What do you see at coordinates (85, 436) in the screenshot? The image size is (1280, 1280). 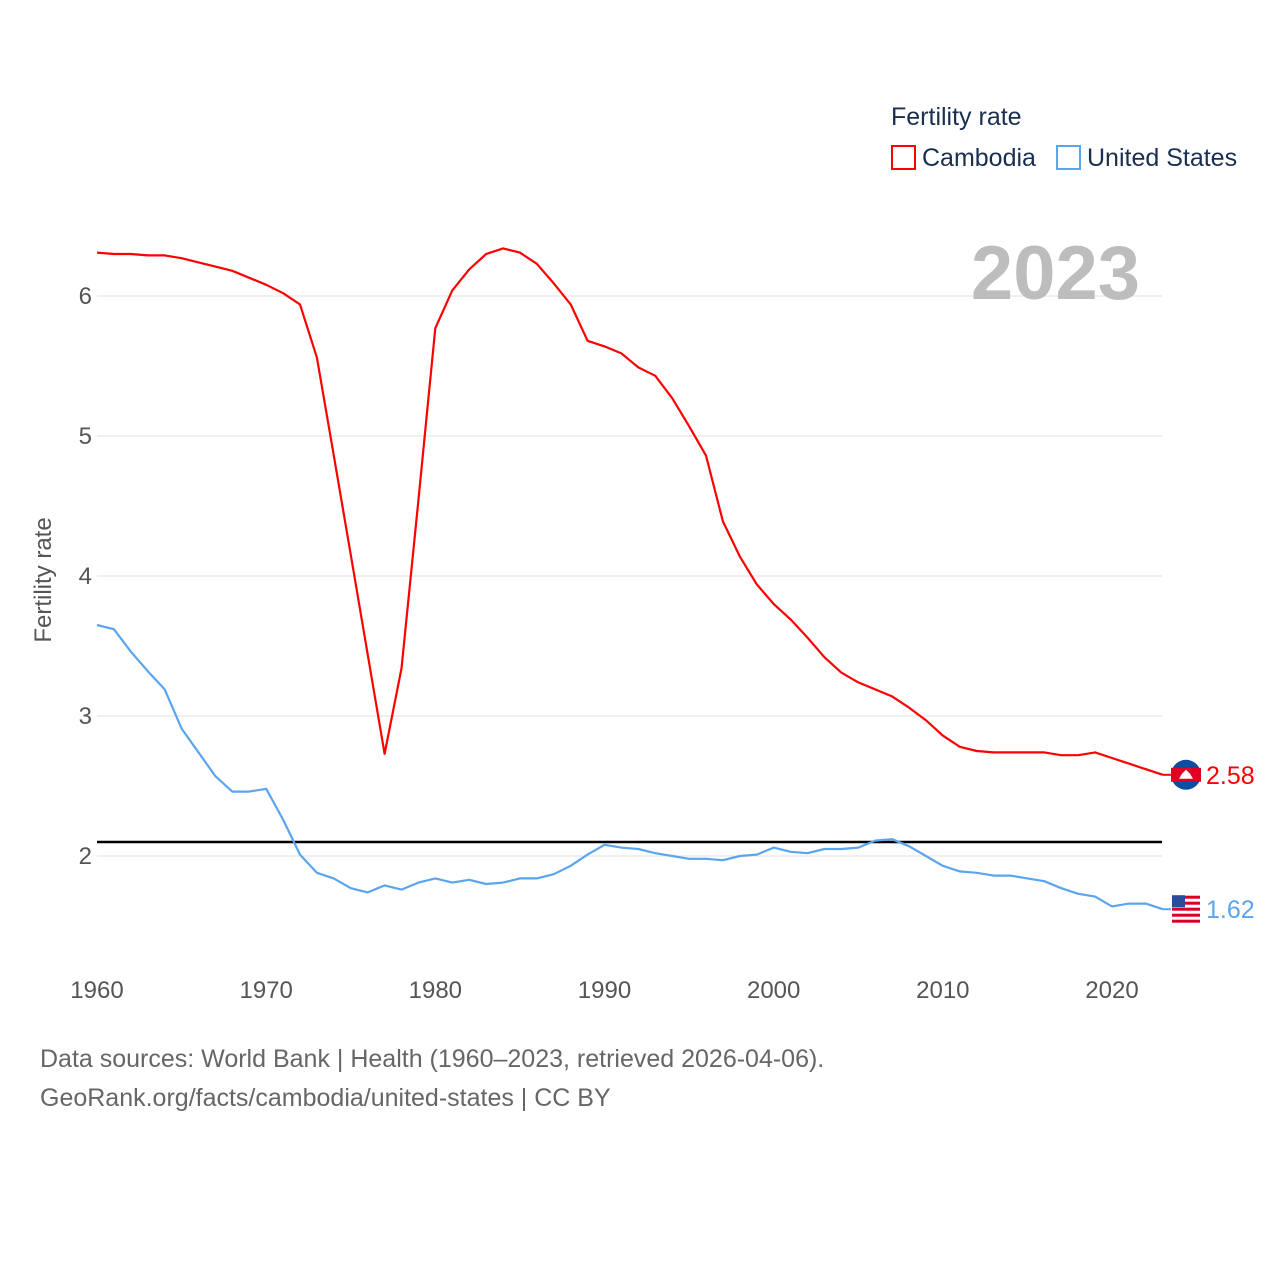 I see `y-tick-label: 5` at bounding box center [85, 436].